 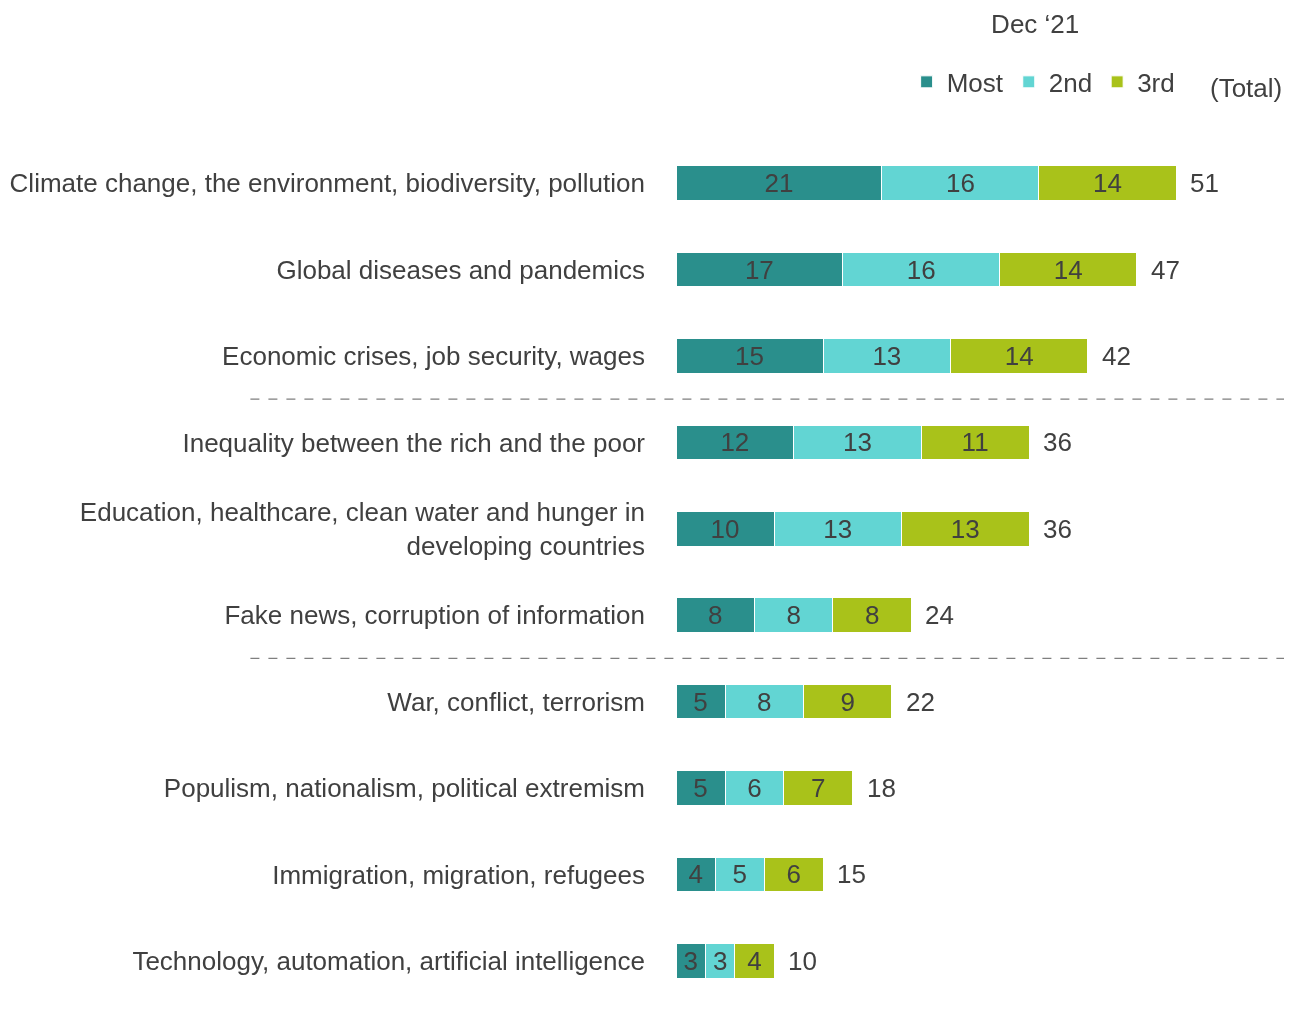 What do you see at coordinates (327, 183) in the screenshot?
I see `y-tick-label: Climate change, the environment, biodiversity, pollution` at bounding box center [327, 183].